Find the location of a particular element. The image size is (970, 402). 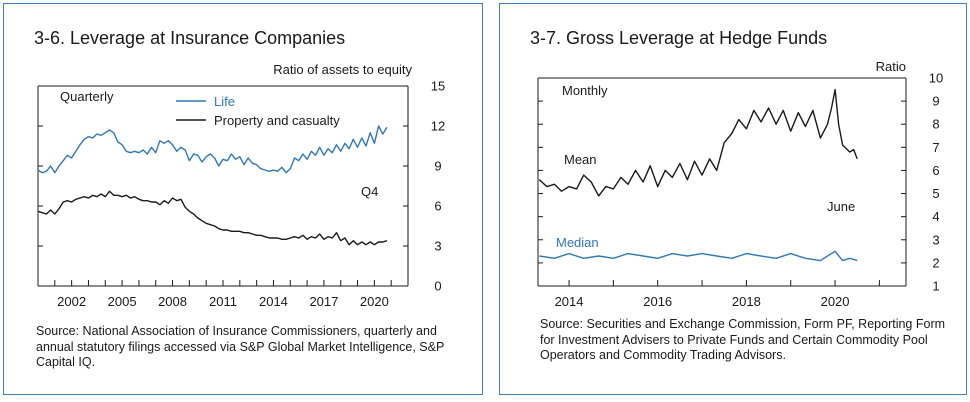

y-tick-label: 5 is located at coordinates (935, 193).